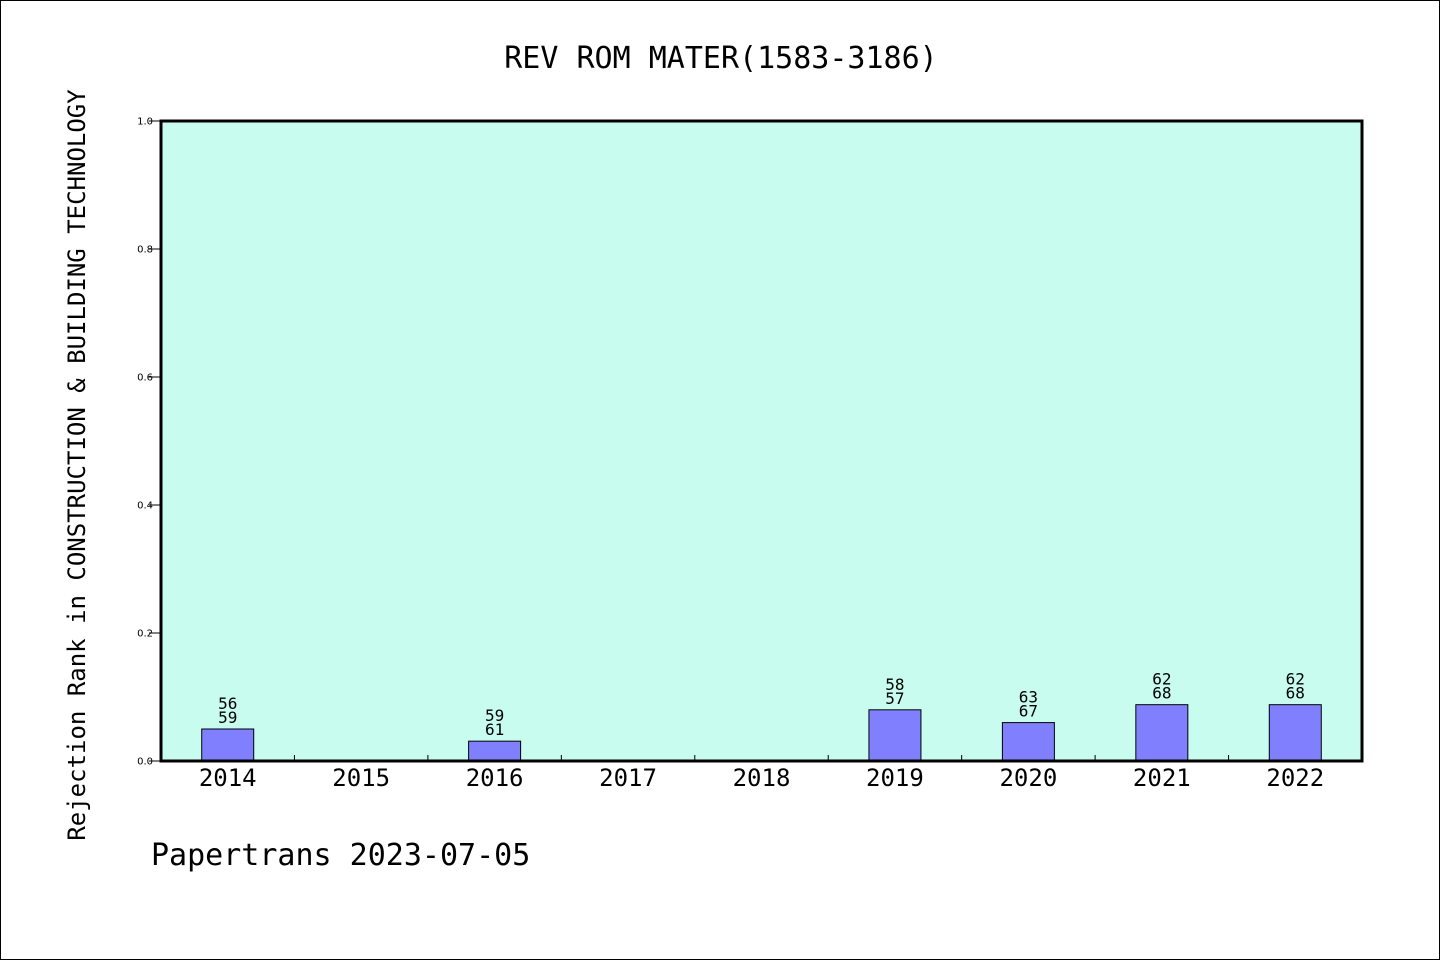 The height and width of the screenshot is (961, 1440). Describe the element at coordinates (1028, 742) in the screenshot. I see `bar-2020` at that location.